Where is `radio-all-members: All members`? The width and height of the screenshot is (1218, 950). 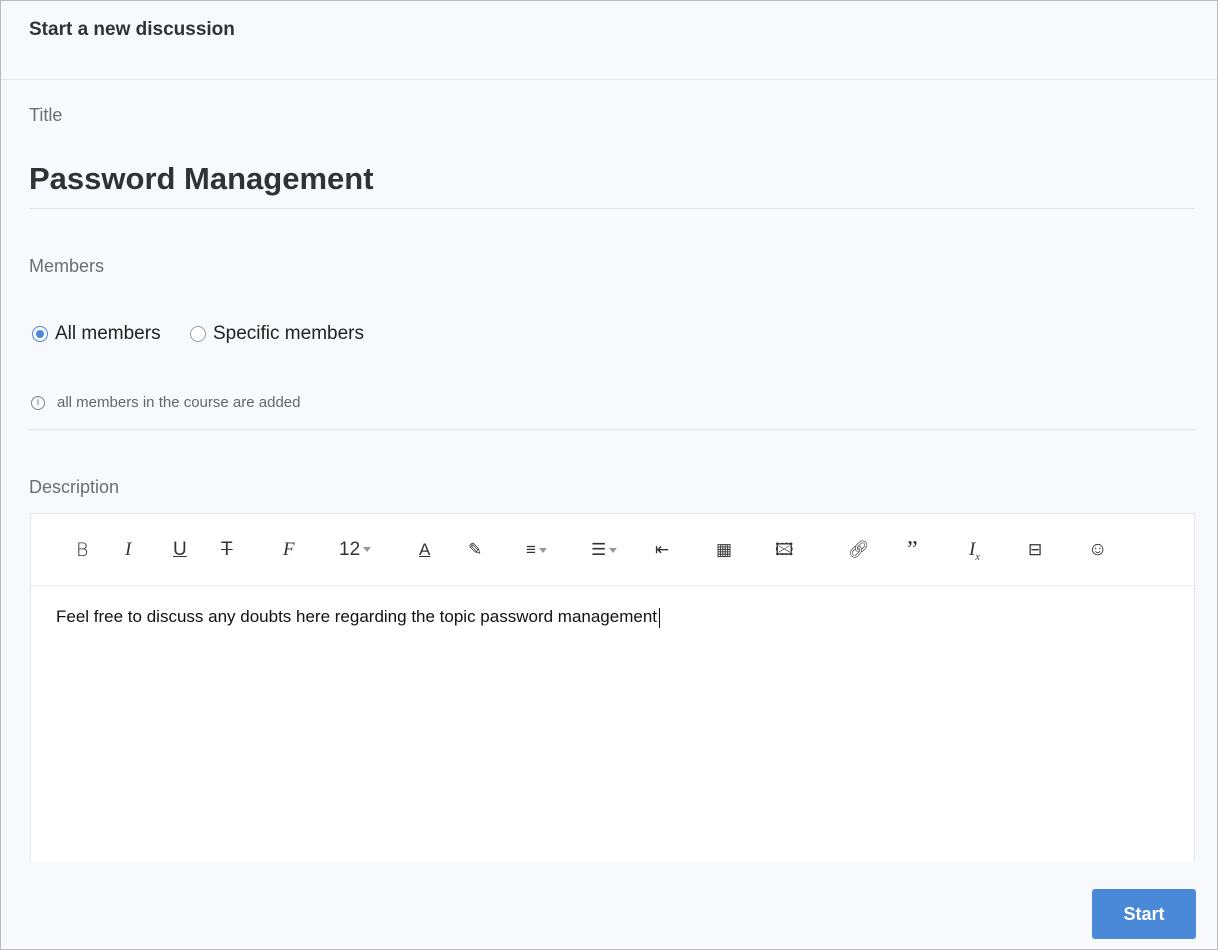
radio-all-members: All members is located at coordinates (96, 334).